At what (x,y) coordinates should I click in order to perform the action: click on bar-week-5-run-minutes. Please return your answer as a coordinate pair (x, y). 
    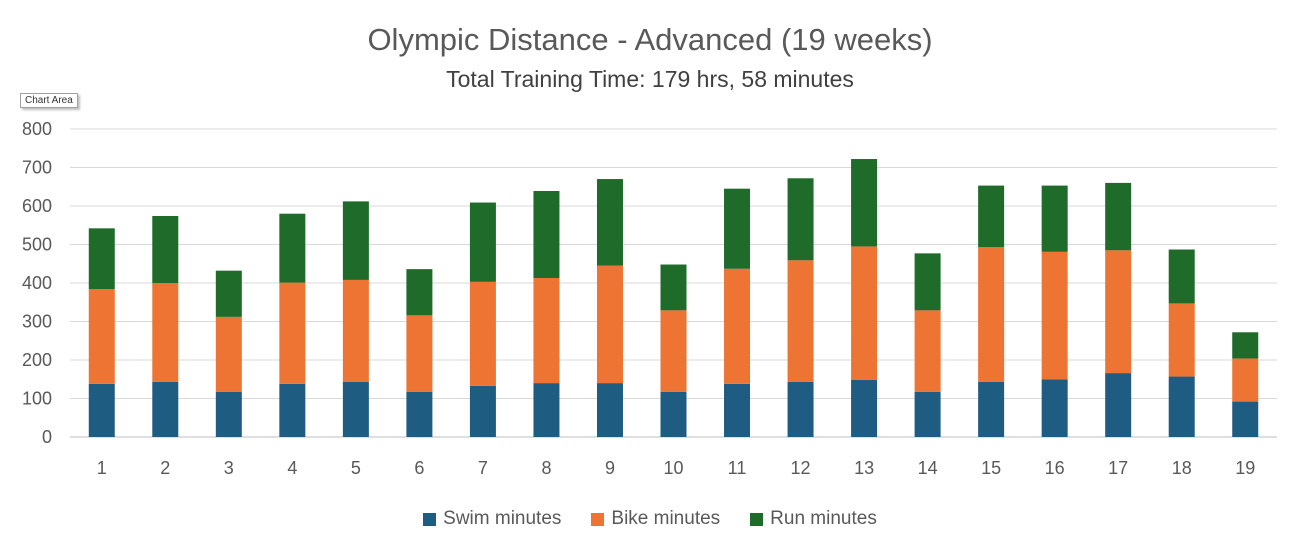
    Looking at the image, I should click on (355, 240).